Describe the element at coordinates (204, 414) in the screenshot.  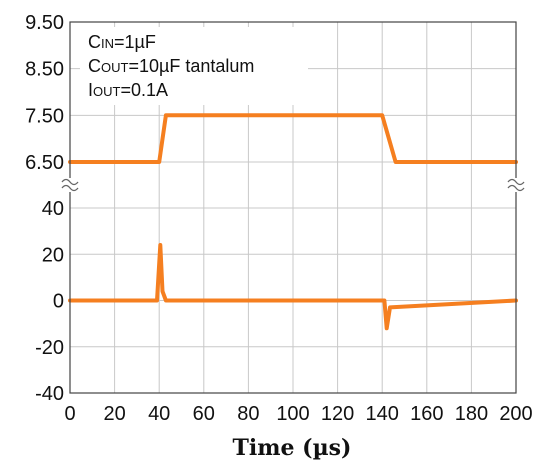
I see `x-tick-label: 60` at that location.